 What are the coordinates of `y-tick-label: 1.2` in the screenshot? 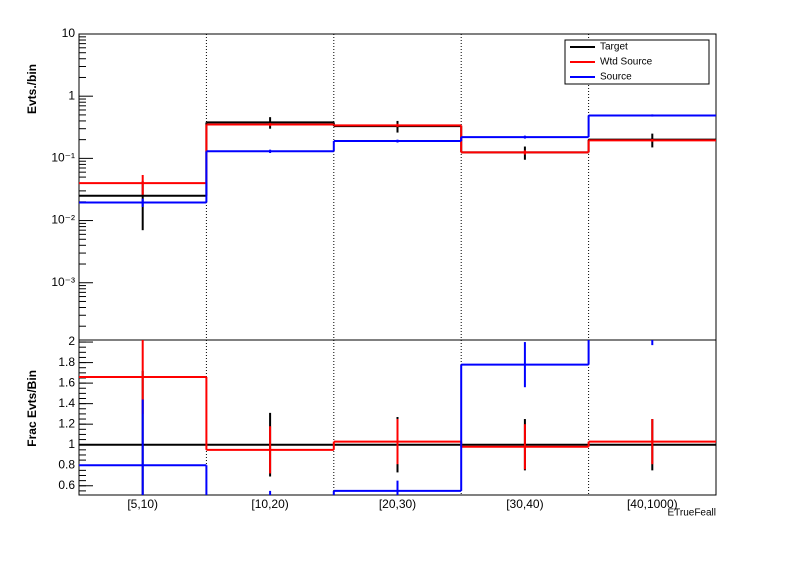 It's located at (66, 423).